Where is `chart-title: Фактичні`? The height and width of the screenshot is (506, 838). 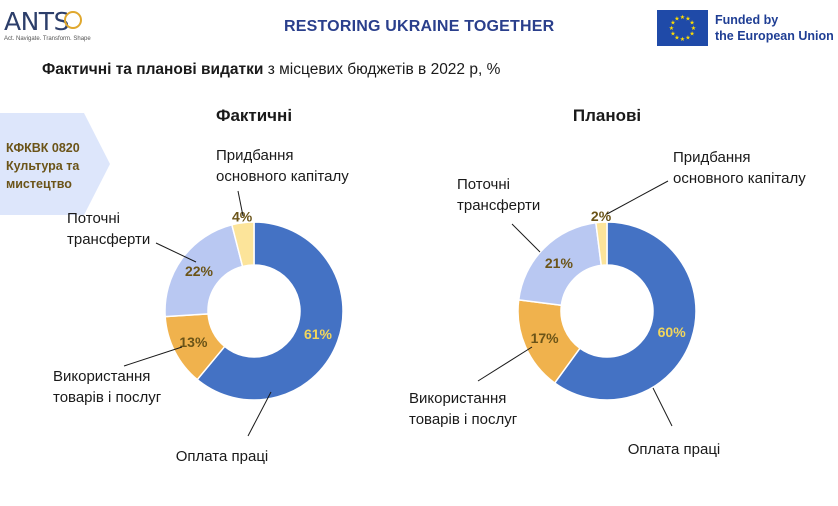 chart-title: Фактичні is located at coordinates (254, 115).